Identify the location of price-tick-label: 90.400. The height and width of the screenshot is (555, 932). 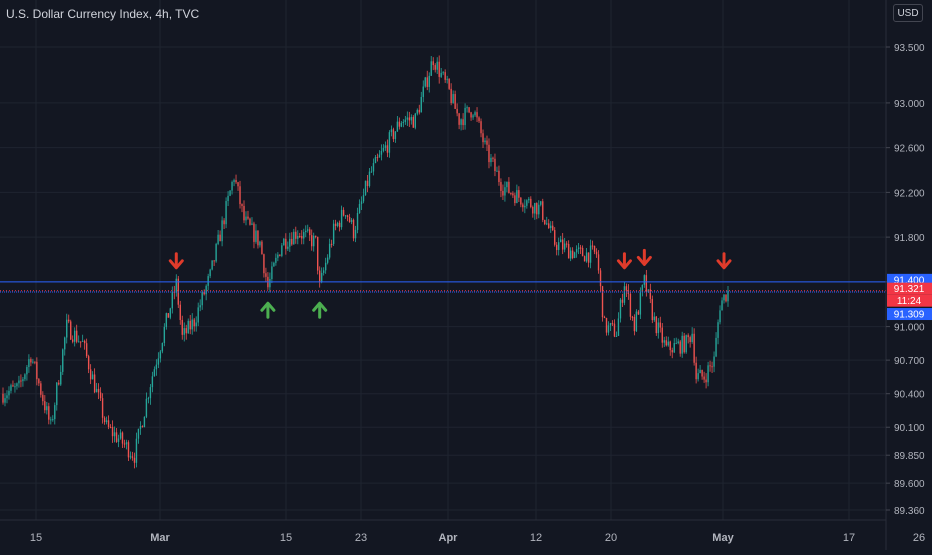
(909, 395).